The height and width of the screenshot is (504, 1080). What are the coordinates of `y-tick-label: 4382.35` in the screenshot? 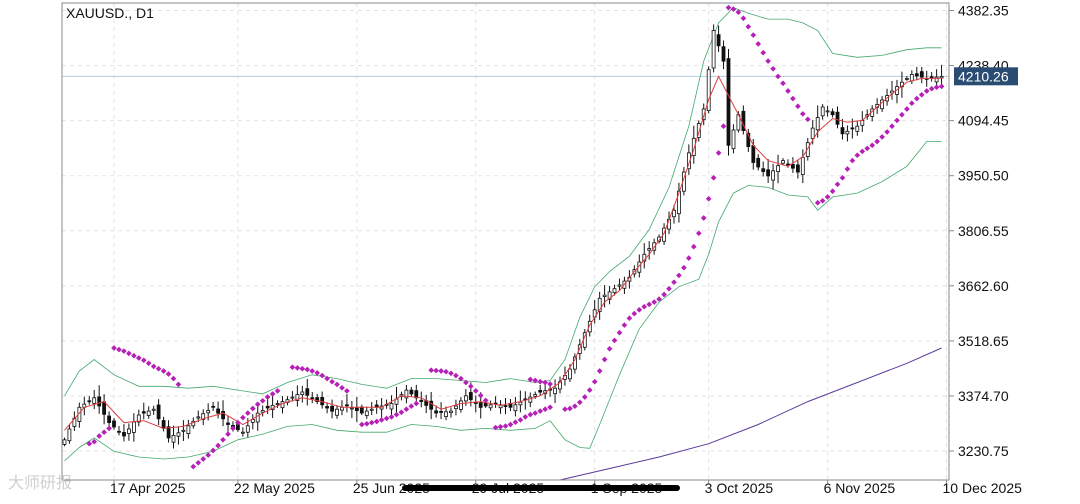 It's located at (983, 11).